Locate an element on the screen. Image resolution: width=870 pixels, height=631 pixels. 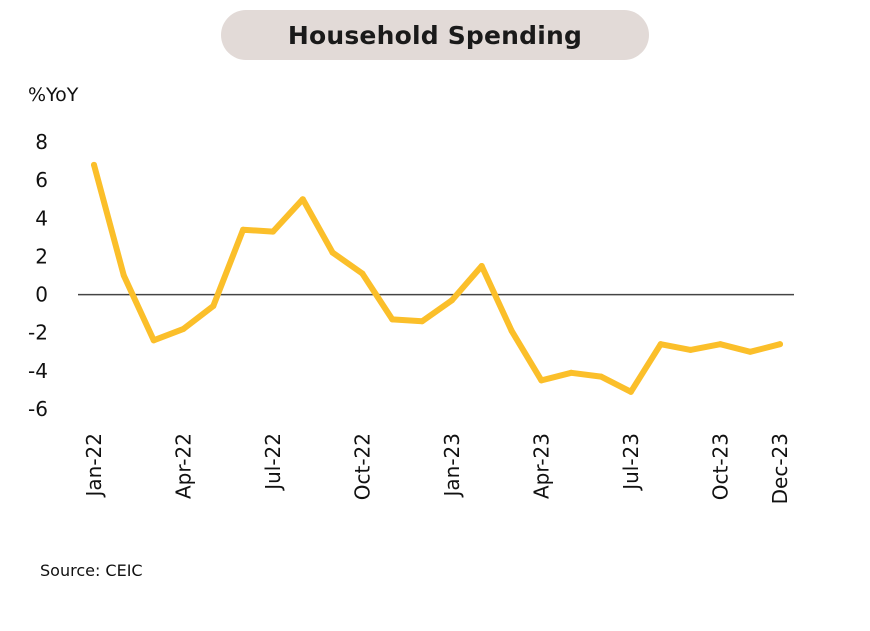
y-tick-label: 4 is located at coordinates (41, 218).